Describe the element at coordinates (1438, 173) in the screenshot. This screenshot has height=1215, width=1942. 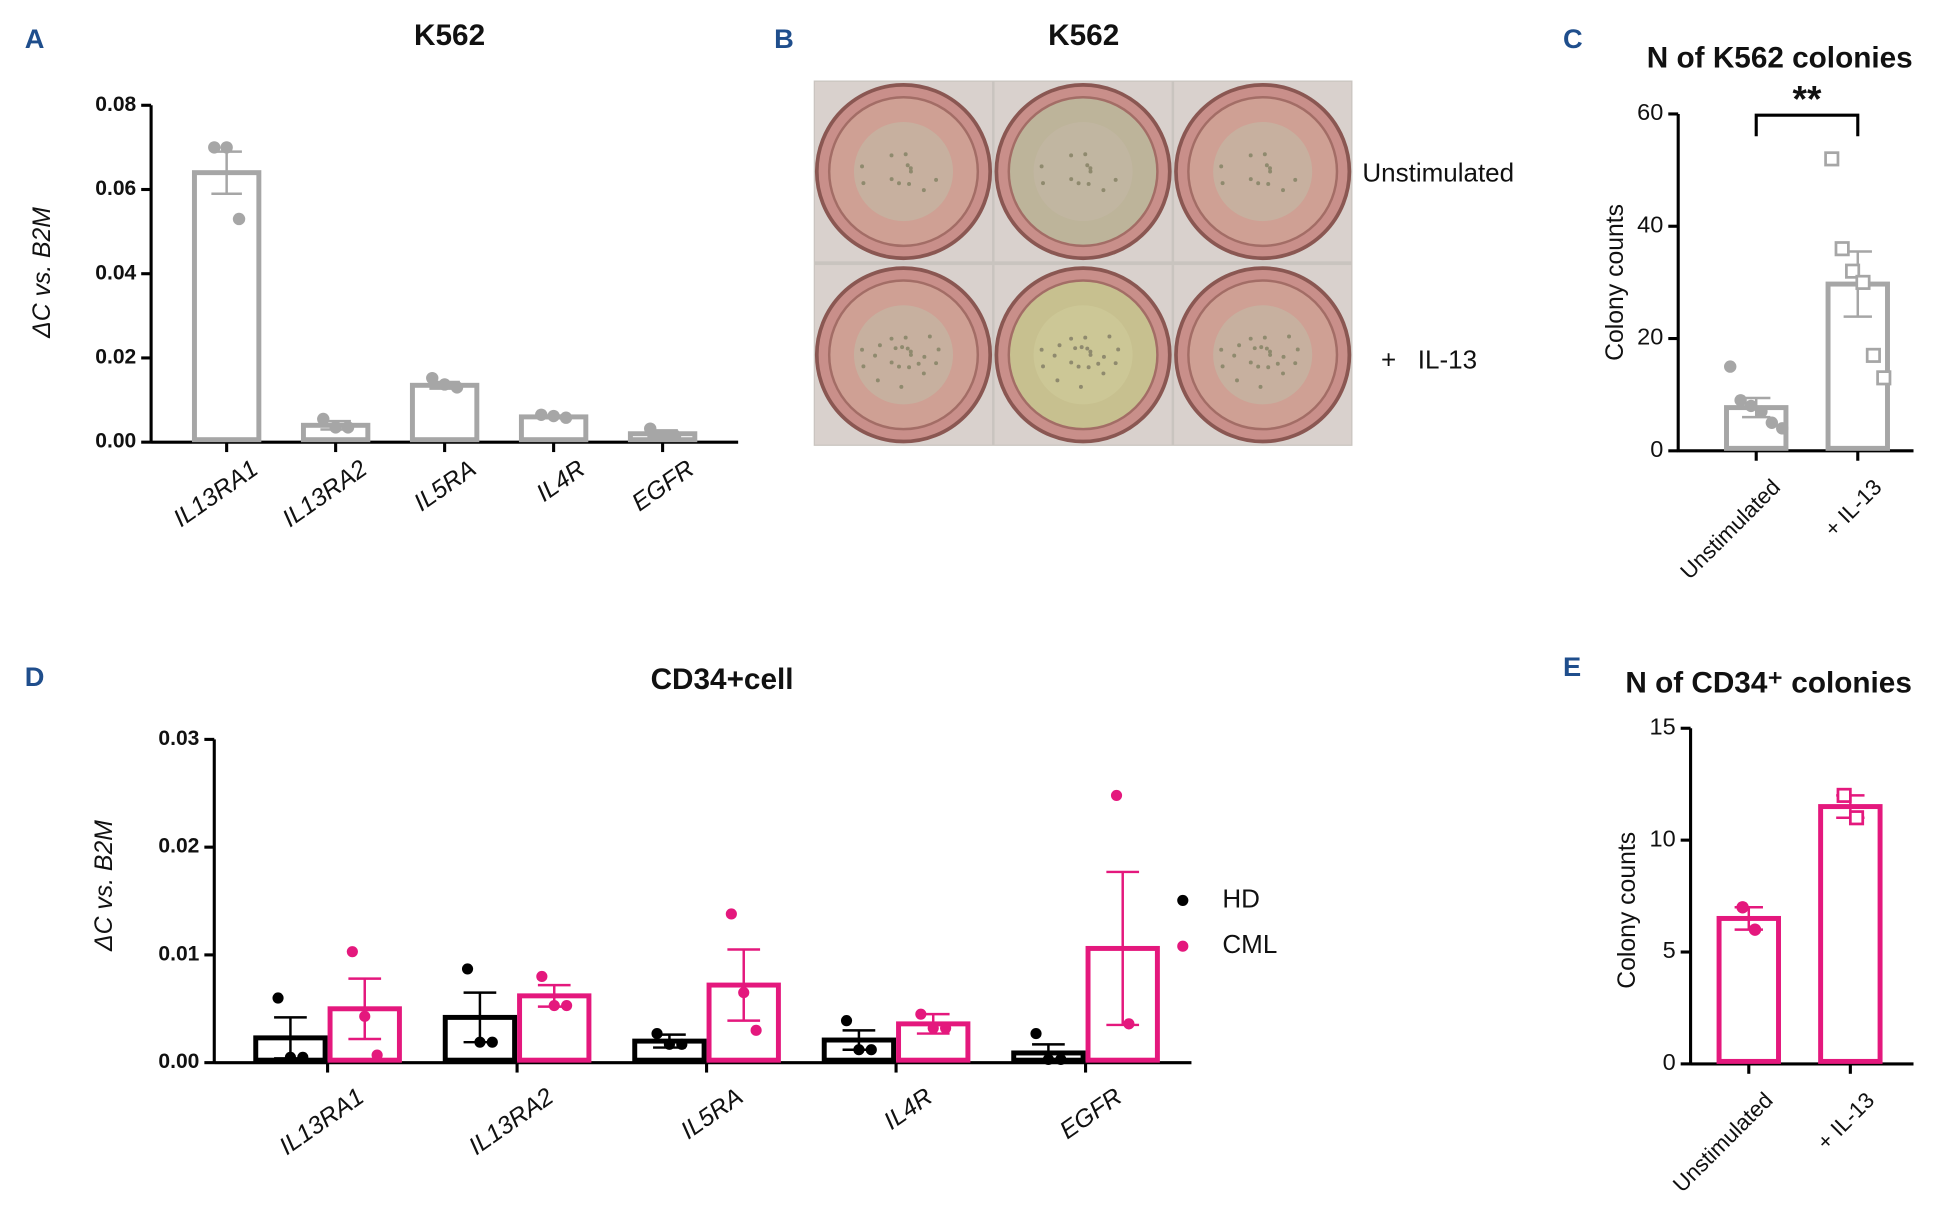
I see `row-label: Unstimulated` at that location.